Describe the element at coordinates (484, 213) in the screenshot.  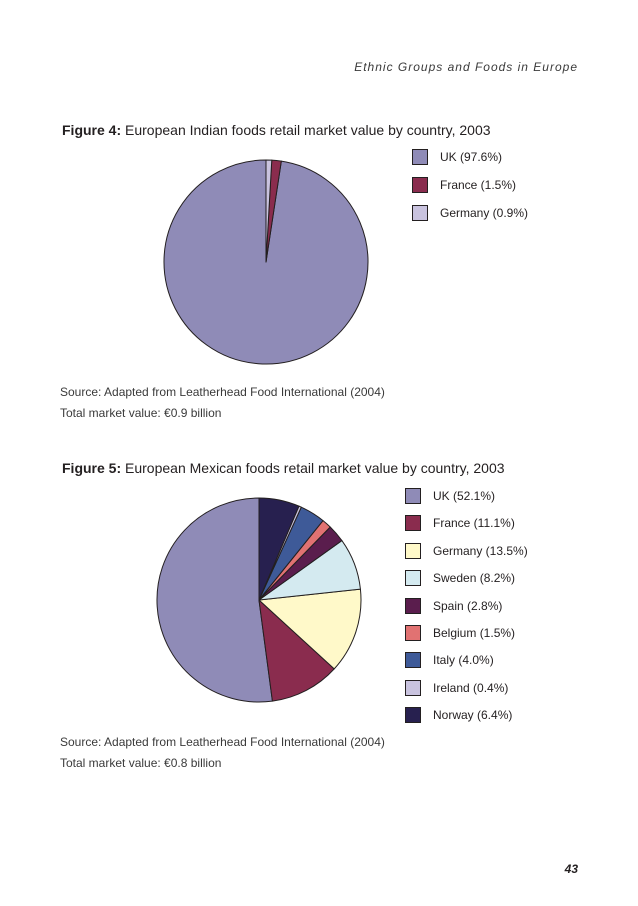
I see `legend-label-germany: Germany (0.9%)` at that location.